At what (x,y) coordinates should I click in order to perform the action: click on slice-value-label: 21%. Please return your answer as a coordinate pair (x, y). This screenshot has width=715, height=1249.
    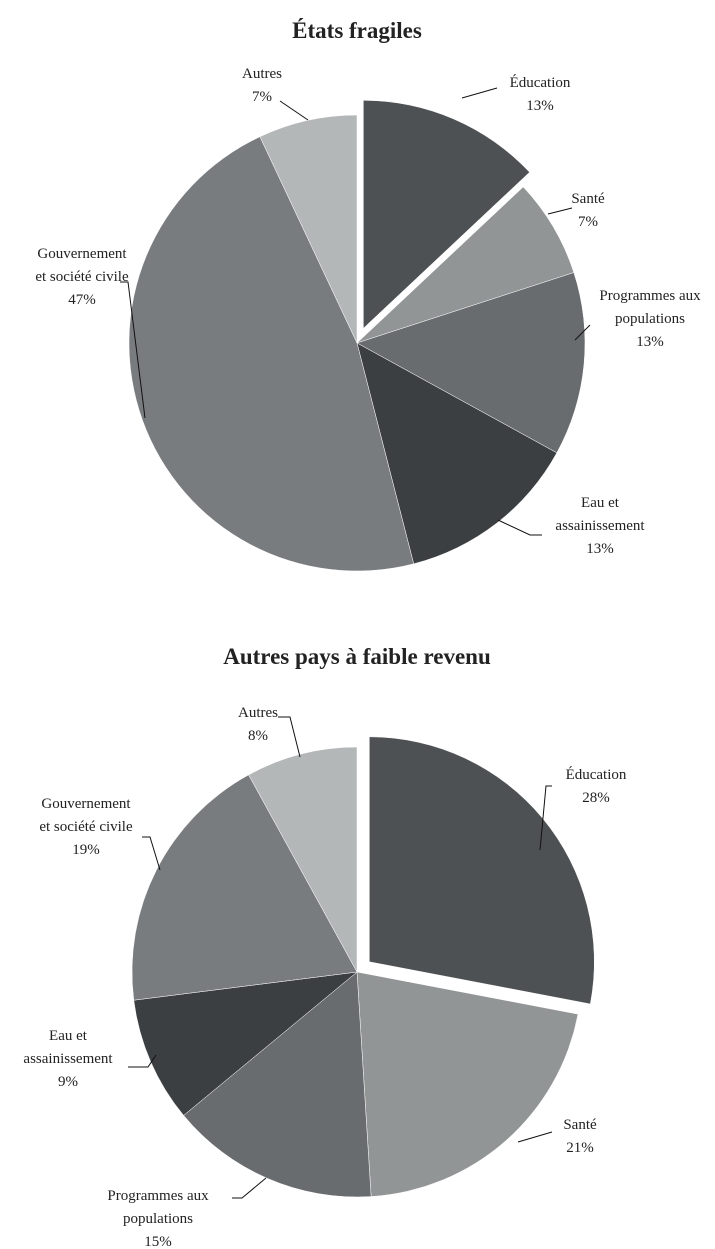
    Looking at the image, I should click on (580, 1148).